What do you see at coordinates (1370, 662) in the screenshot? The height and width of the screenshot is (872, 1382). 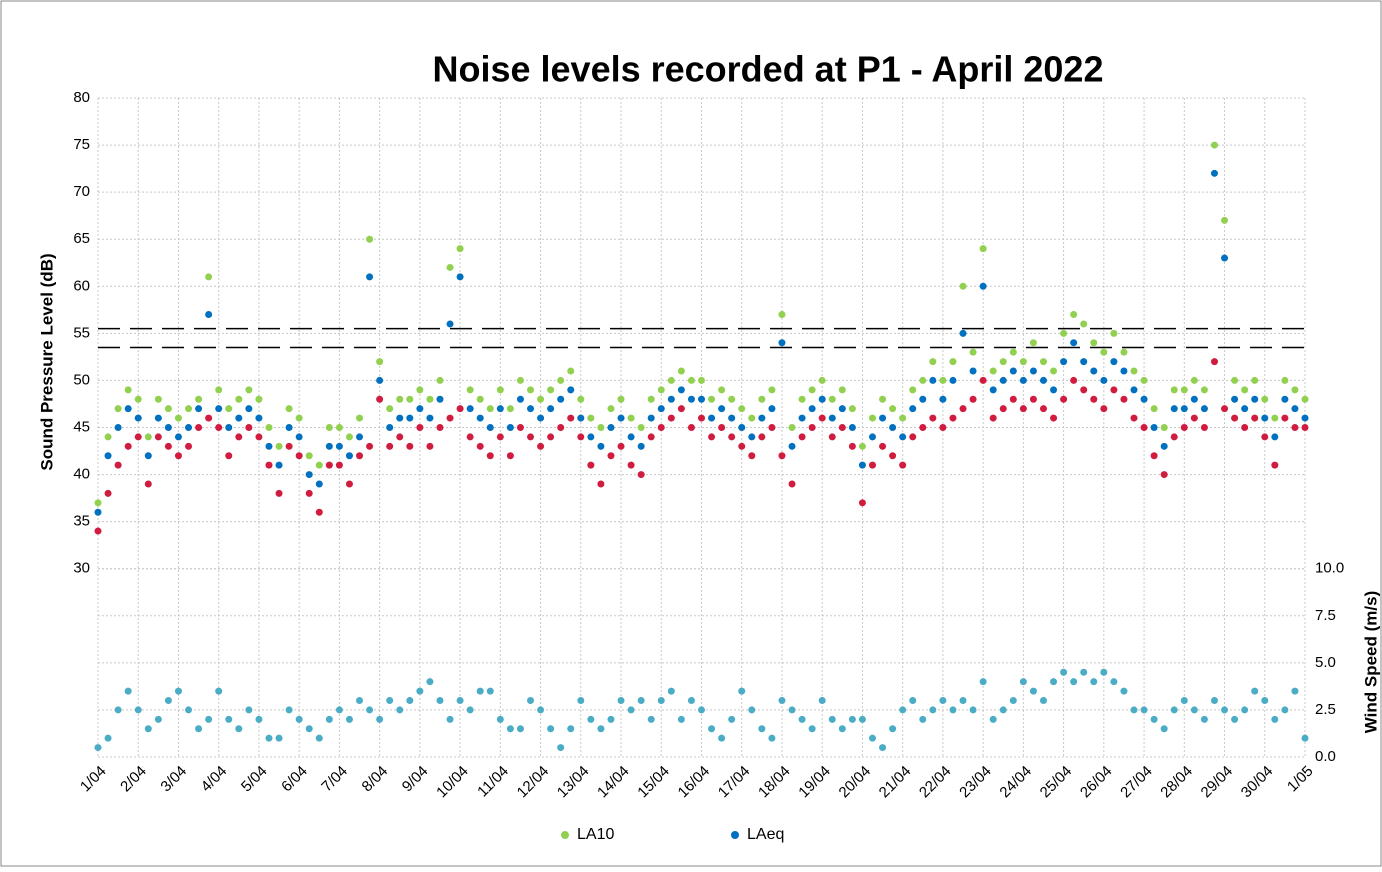 I see `y2-axis-label: Wind Speed (m/s)` at bounding box center [1370, 662].